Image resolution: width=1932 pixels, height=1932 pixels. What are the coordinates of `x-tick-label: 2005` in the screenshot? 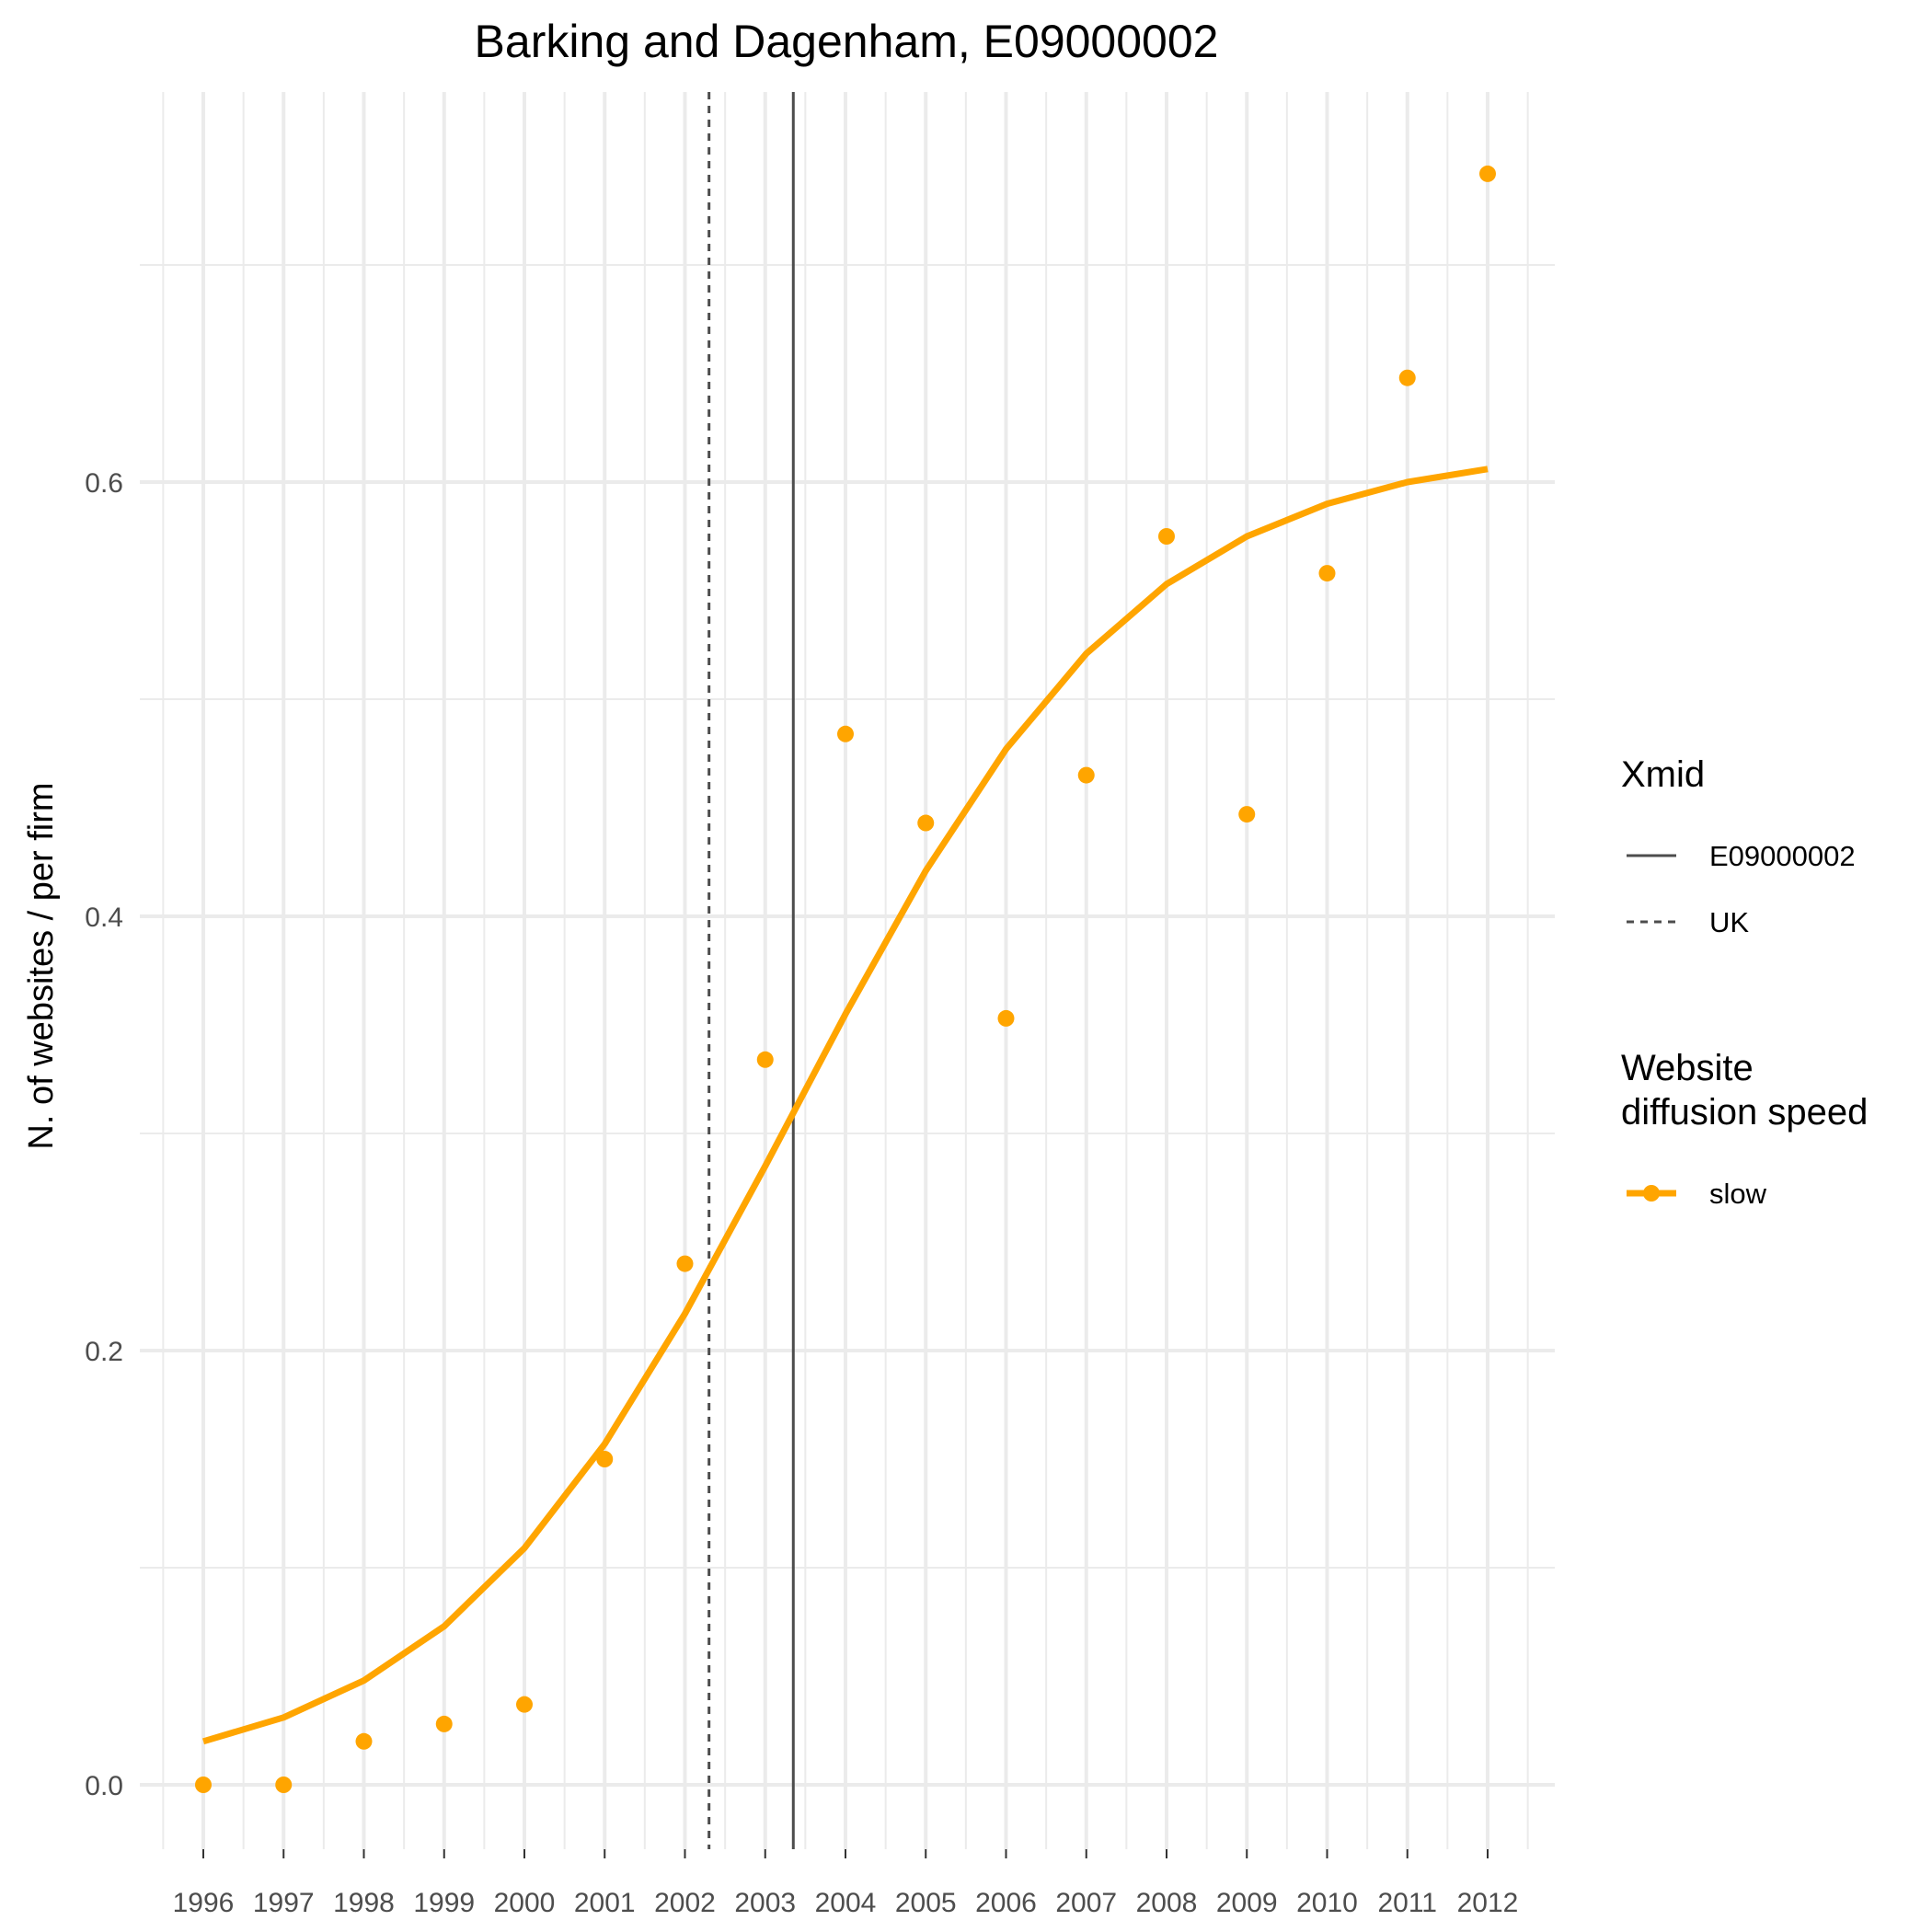 It's located at (926, 1903).